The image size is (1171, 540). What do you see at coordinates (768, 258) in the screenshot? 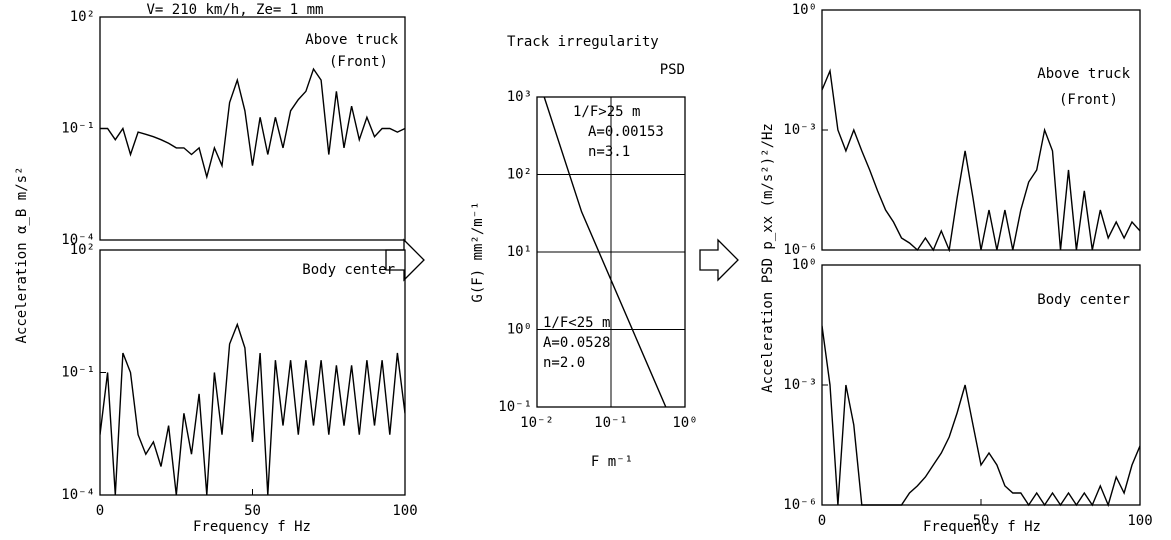
I see `ylabel: Acceleration PSD p_xx (m/s²)²/Hz` at bounding box center [768, 258].